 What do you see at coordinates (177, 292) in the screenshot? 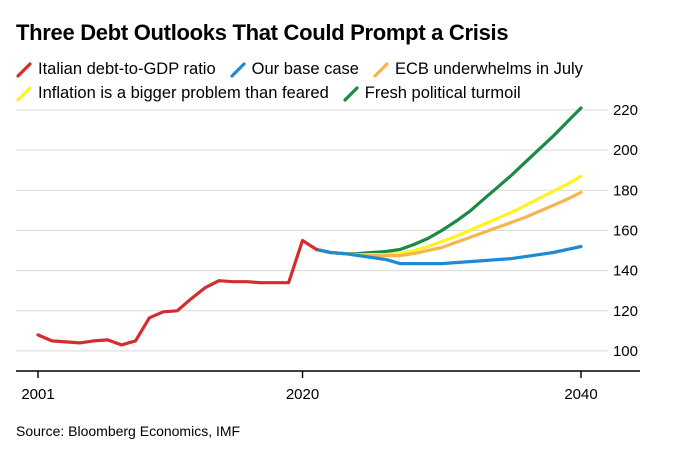
I see `series-line-italian-debt-to-gdp-ratio` at bounding box center [177, 292].